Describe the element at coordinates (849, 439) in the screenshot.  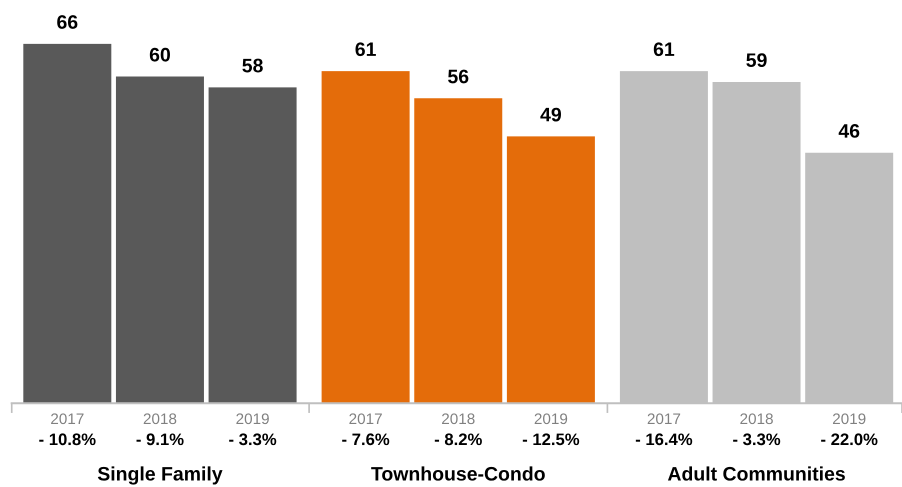
I see `text: - 22.0%` at that location.